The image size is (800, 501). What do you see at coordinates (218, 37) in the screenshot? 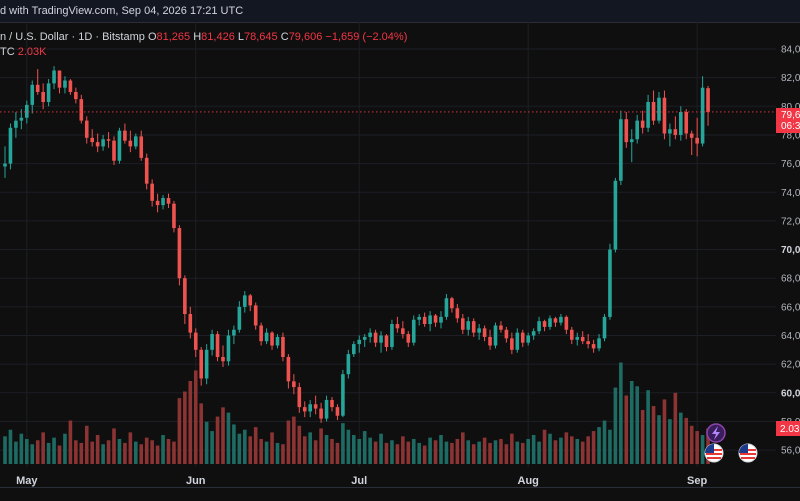
I see `high-value: 81,426` at bounding box center [218, 37].